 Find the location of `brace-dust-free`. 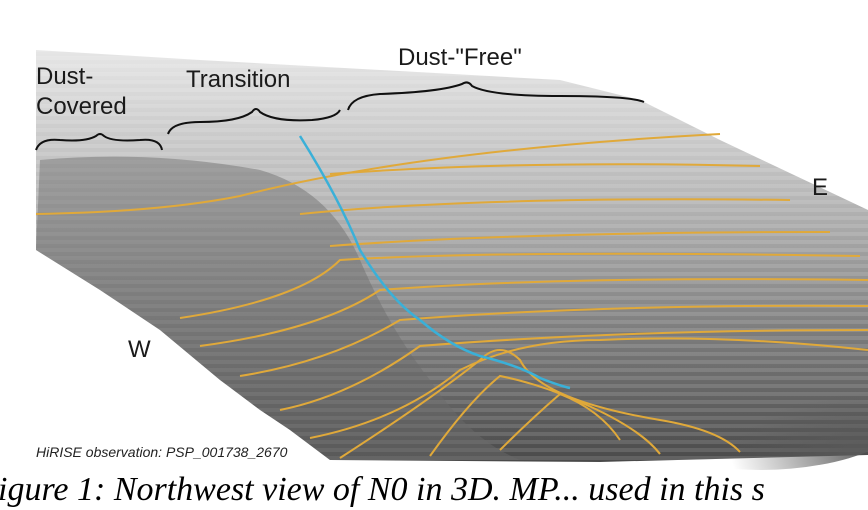

brace-dust-free is located at coordinates (496, 96).